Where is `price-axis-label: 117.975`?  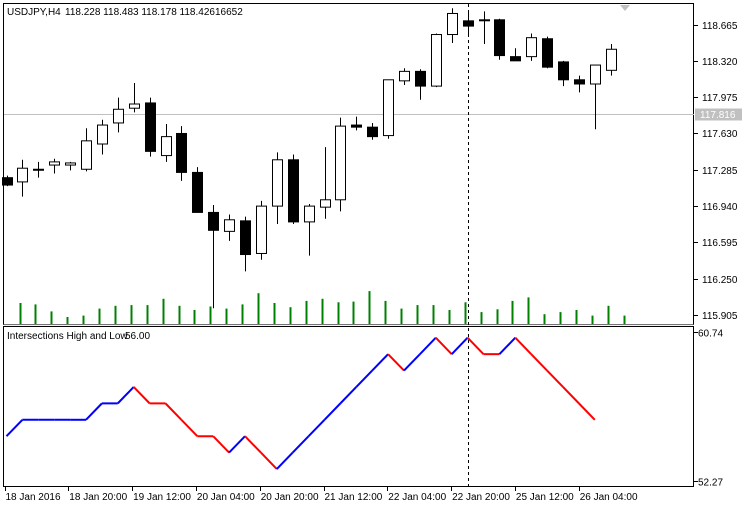
price-axis-label: 117.975 is located at coordinates (720, 98).